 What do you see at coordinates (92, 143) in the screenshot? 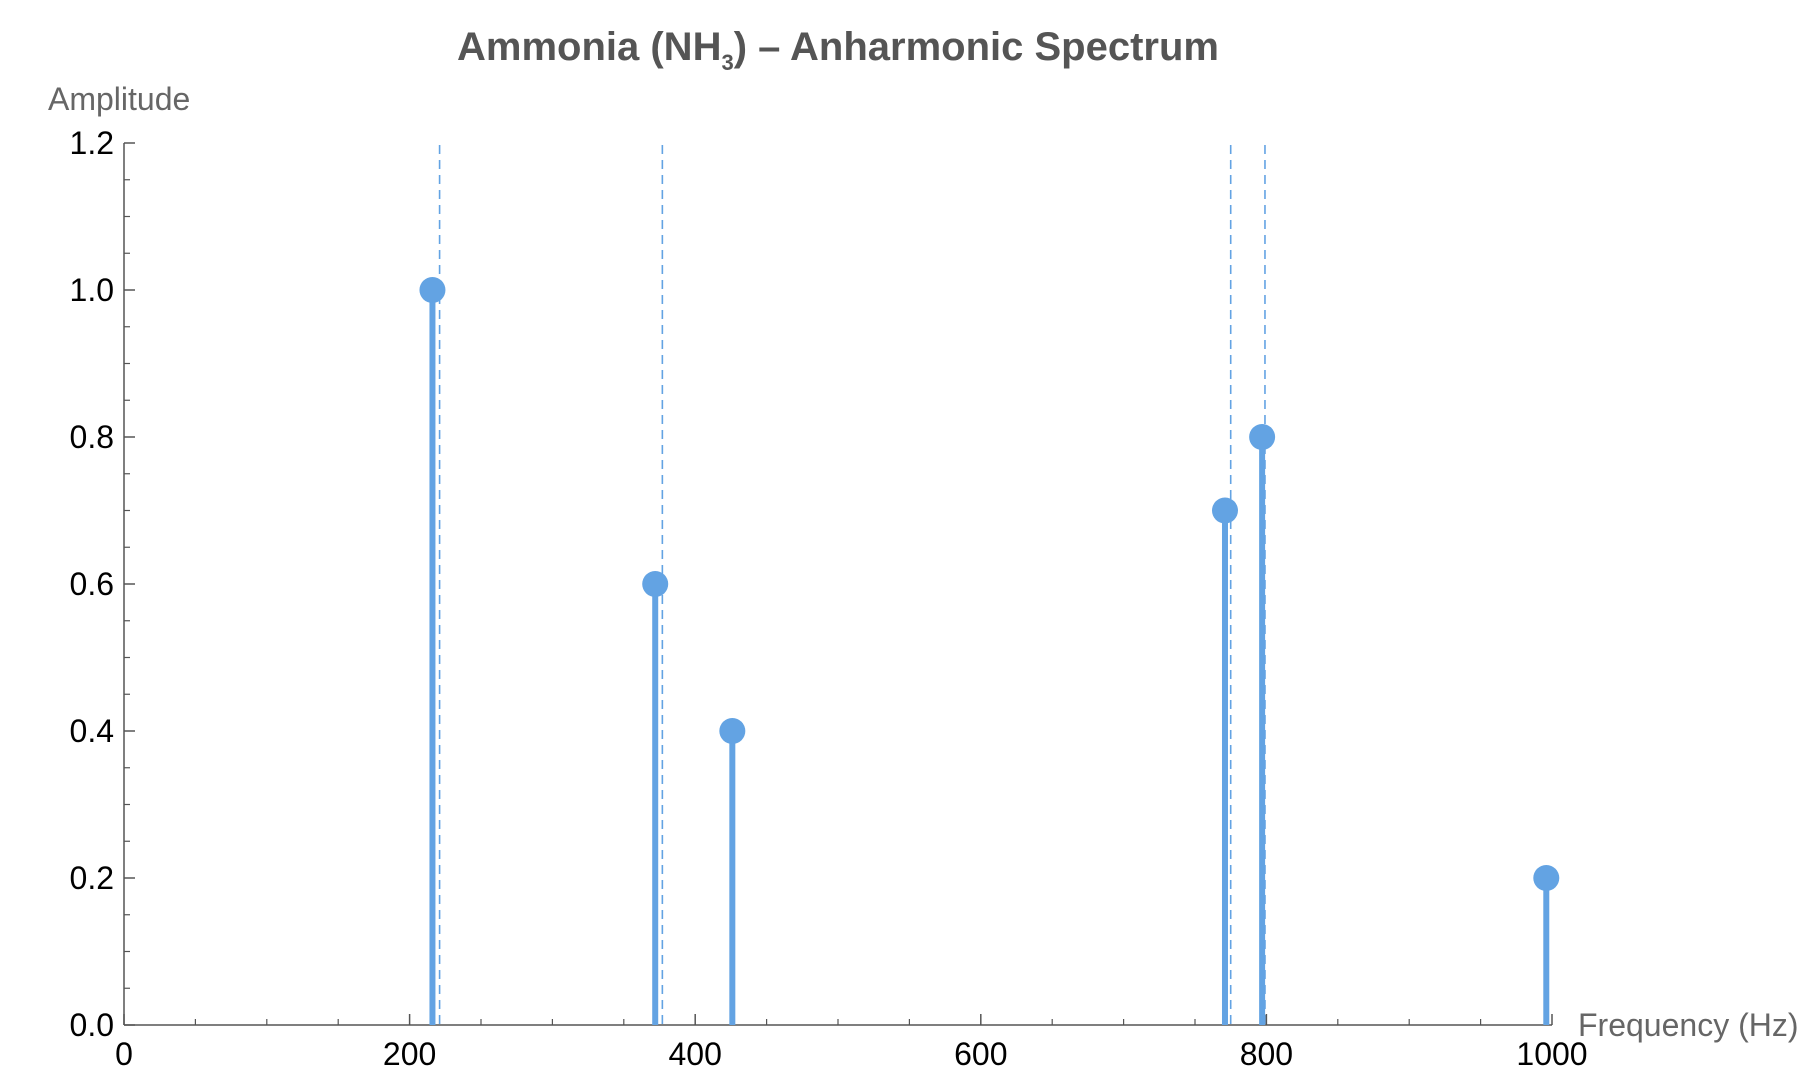
I see `y-tick-label: 1.2` at bounding box center [92, 143].